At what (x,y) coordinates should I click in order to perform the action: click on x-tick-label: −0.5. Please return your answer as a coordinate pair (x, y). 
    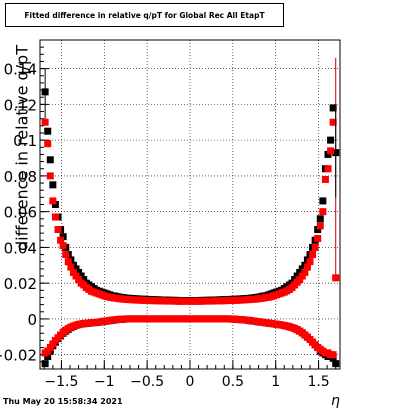
    Looking at the image, I should click on (147, 382).